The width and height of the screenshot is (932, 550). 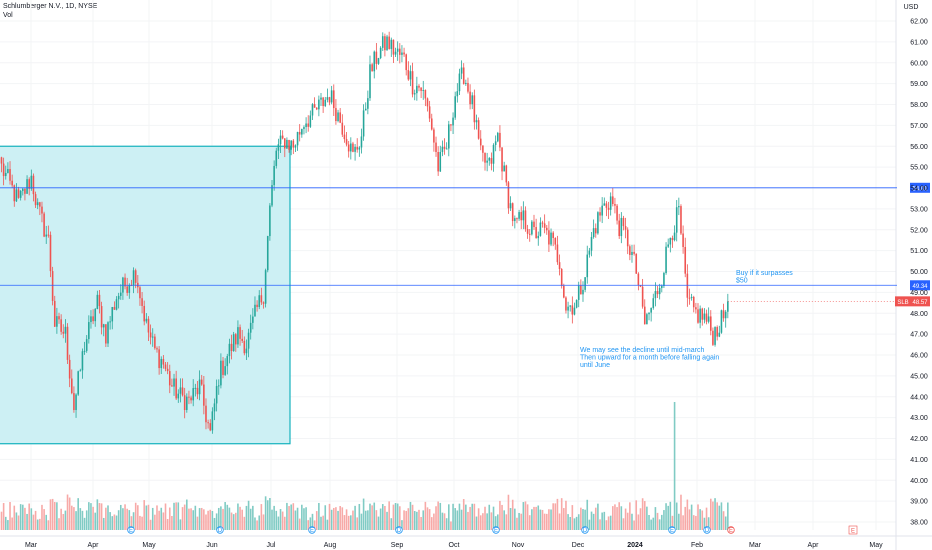 I want to click on price-tick-label: 58.00, so click(x=919, y=105).